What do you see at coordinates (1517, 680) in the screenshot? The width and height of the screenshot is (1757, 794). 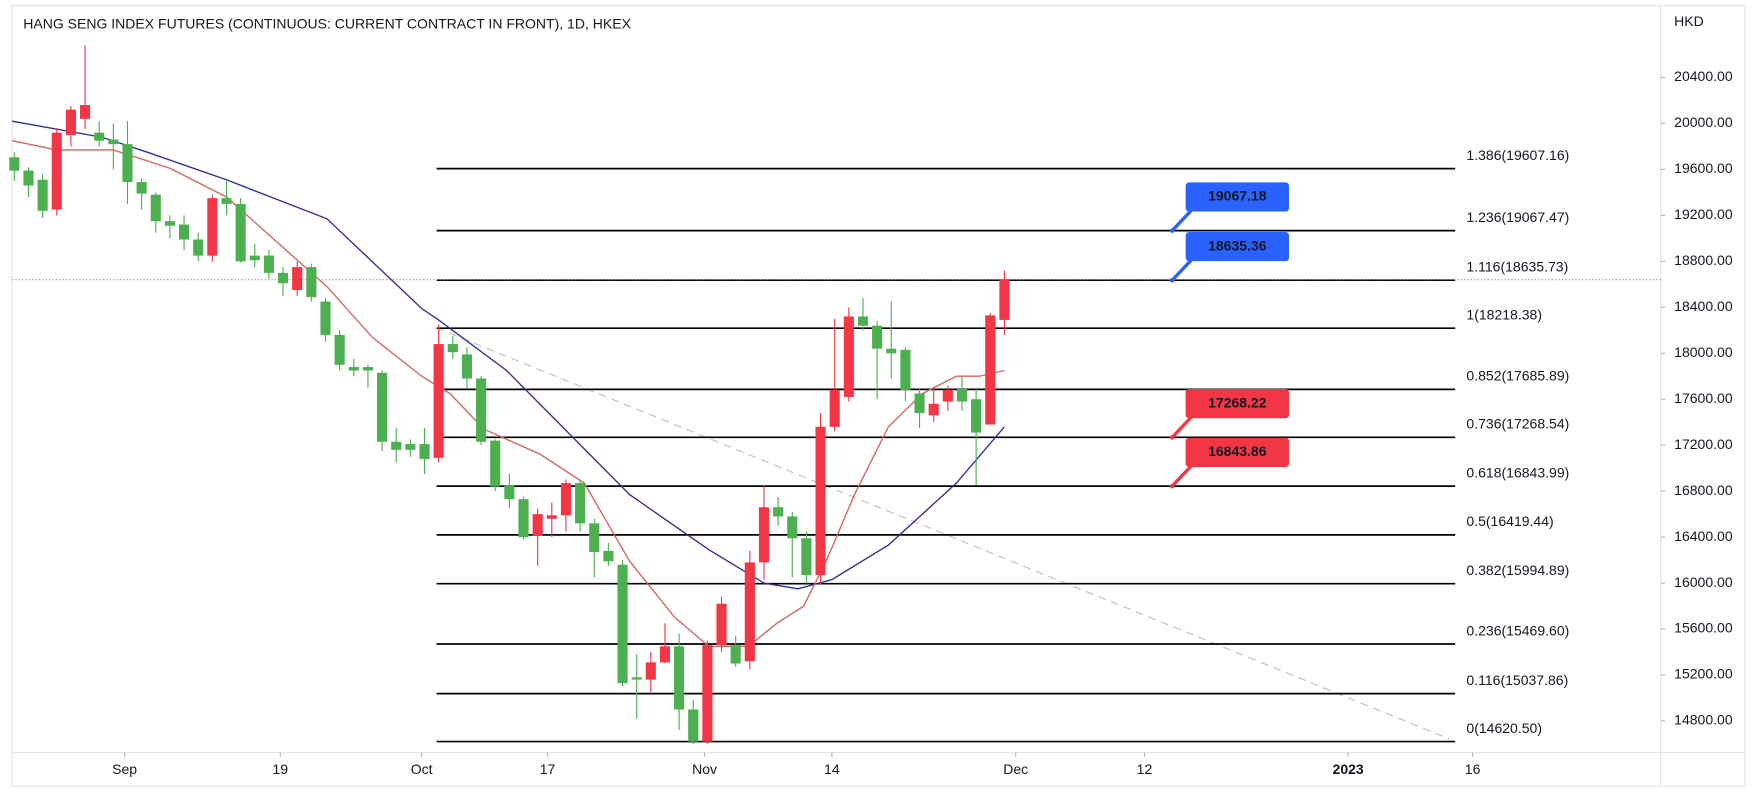 I see `fib-label: 0.116(15037.86)` at bounding box center [1517, 680].